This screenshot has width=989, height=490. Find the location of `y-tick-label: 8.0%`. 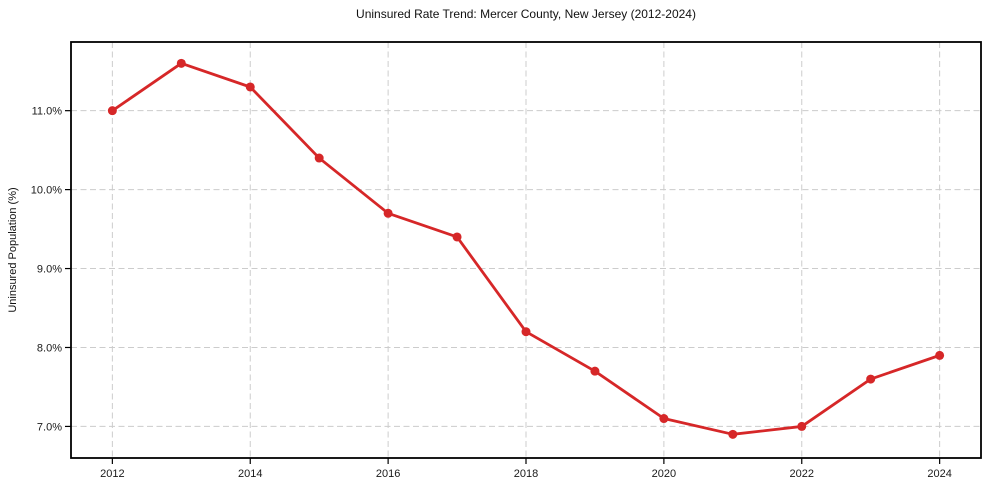

y-tick-label: 8.0% is located at coordinates (49, 348).